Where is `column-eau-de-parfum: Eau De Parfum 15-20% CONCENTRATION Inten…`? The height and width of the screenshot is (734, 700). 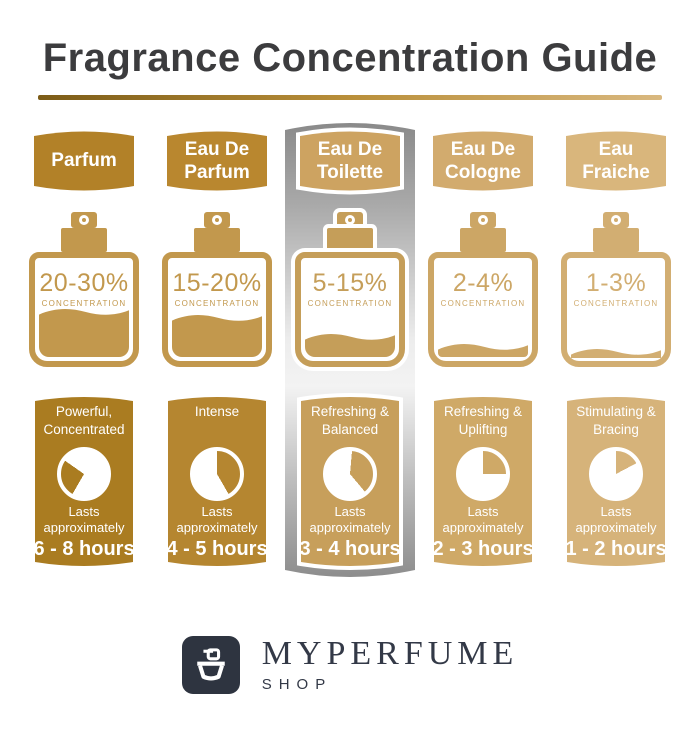 column-eau-de-parfum: Eau De Parfum 15-20% CONCENTRATION Inten… is located at coordinates (217, 348).